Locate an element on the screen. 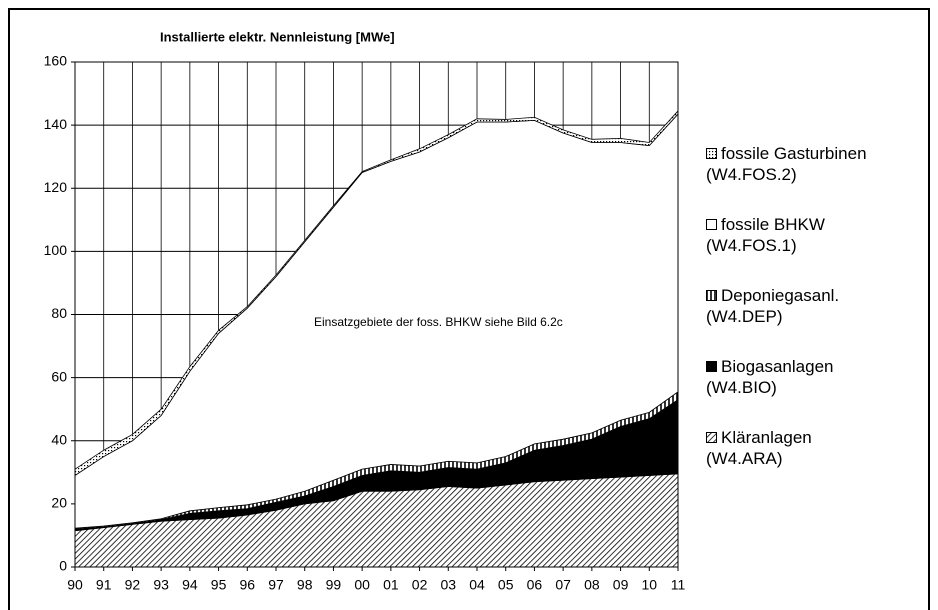 Image resolution: width=938 pixels, height=610 pixels. legend-label: Biogasanlagen (W4.BIO) is located at coordinates (770, 377).